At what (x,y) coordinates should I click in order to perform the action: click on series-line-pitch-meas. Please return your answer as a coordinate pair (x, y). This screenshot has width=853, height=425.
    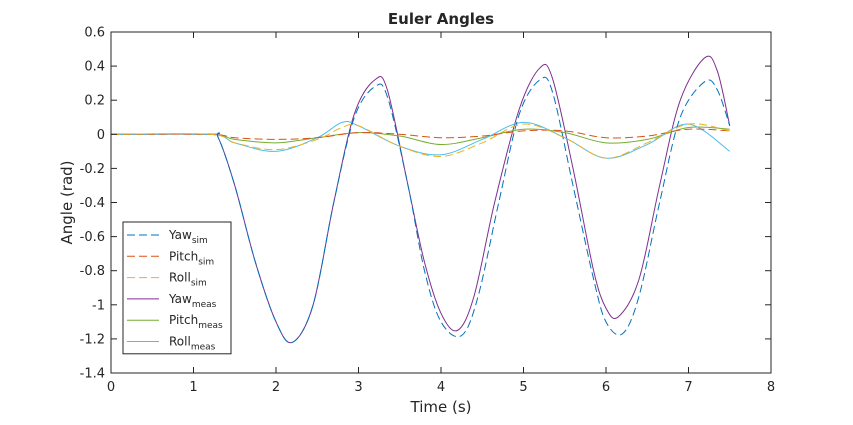
    Looking at the image, I should click on (420, 136).